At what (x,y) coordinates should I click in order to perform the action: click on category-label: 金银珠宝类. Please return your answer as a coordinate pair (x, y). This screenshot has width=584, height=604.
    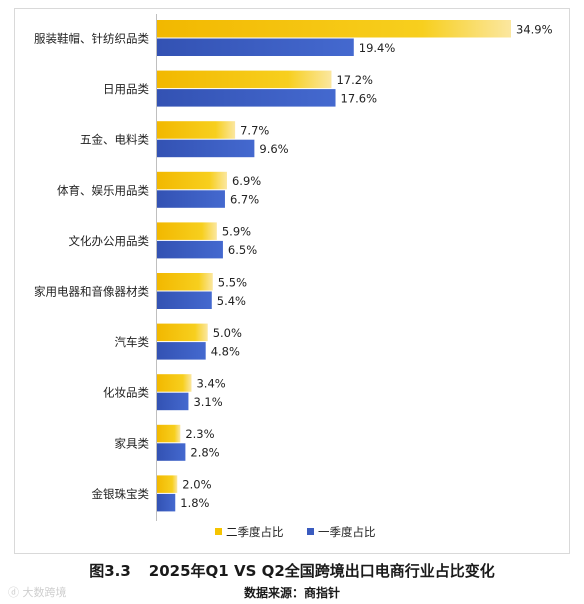
    Looking at the image, I should click on (121, 494).